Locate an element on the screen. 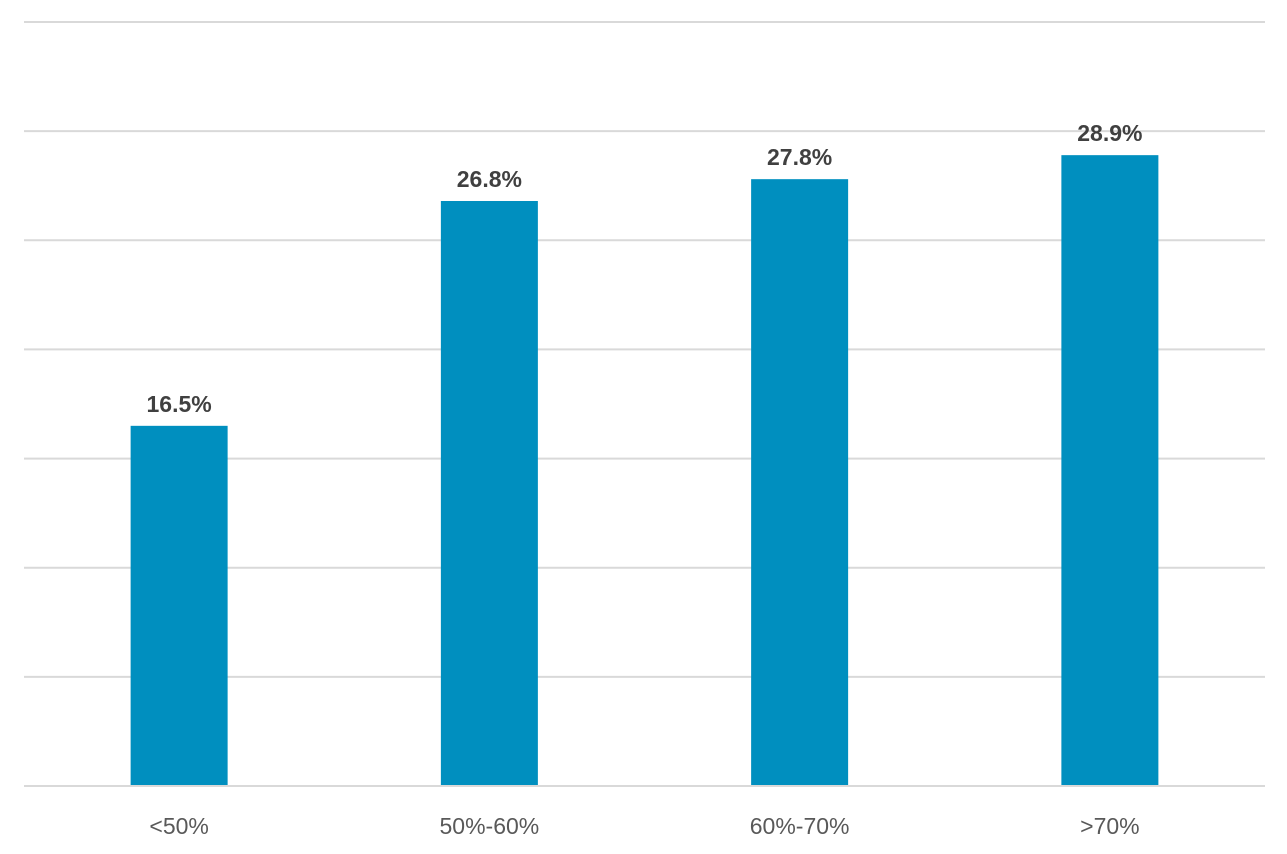 This screenshot has width=1287, height=854. data-label: 27.8% is located at coordinates (799, 157).